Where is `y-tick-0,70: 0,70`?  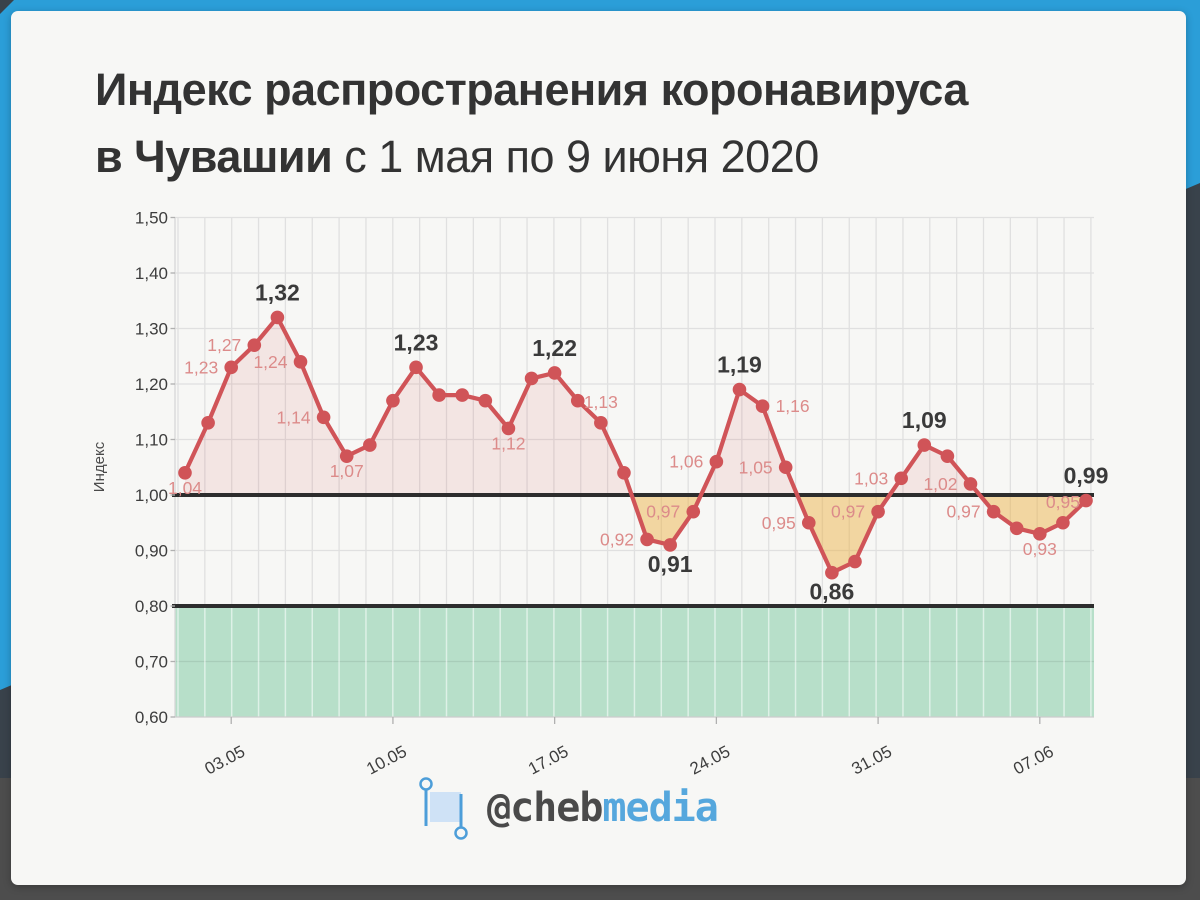 y-tick-0,70: 0,70 is located at coordinates (151, 662).